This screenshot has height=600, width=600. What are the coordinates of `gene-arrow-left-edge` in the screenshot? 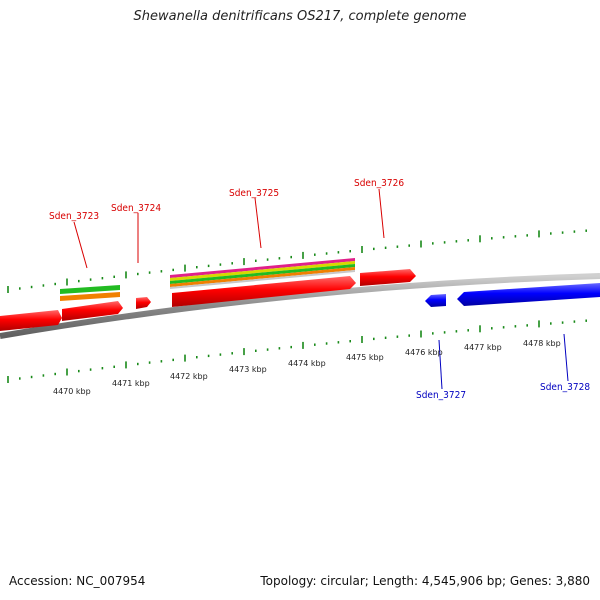 It's located at (31, 320).